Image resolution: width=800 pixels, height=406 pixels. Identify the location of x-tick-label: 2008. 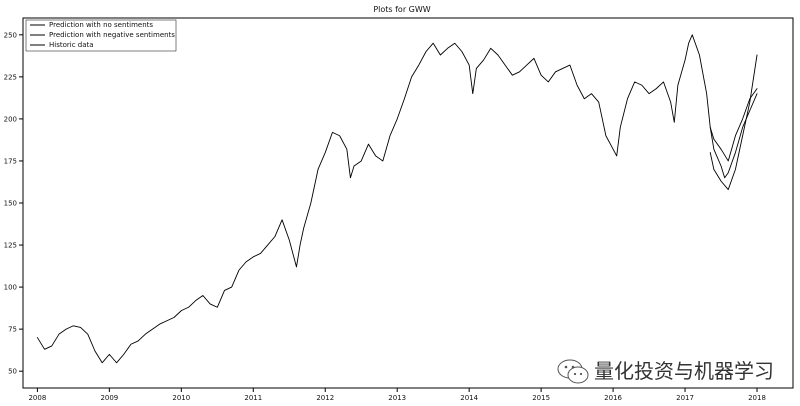
(37, 398).